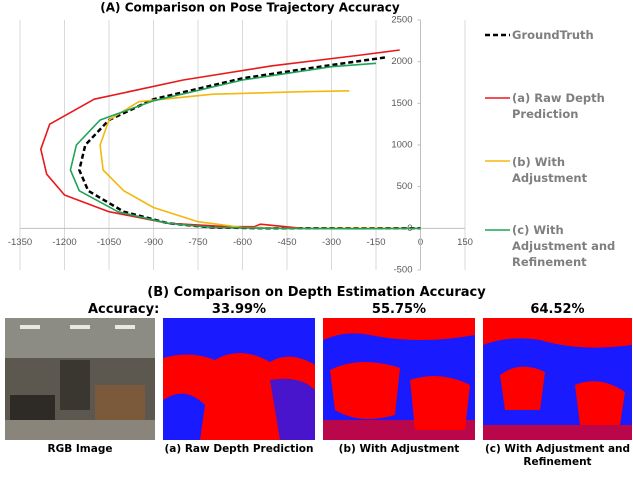 The height and width of the screenshot is (477, 633). I want to click on depth-map-c, so click(557, 379).